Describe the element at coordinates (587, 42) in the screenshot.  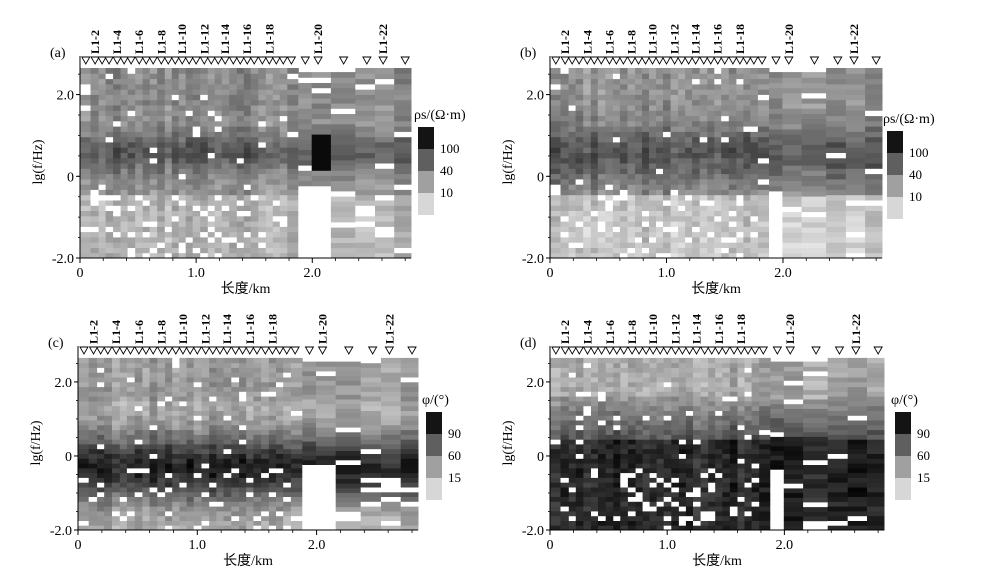
I see `station-label: L1-4` at that location.